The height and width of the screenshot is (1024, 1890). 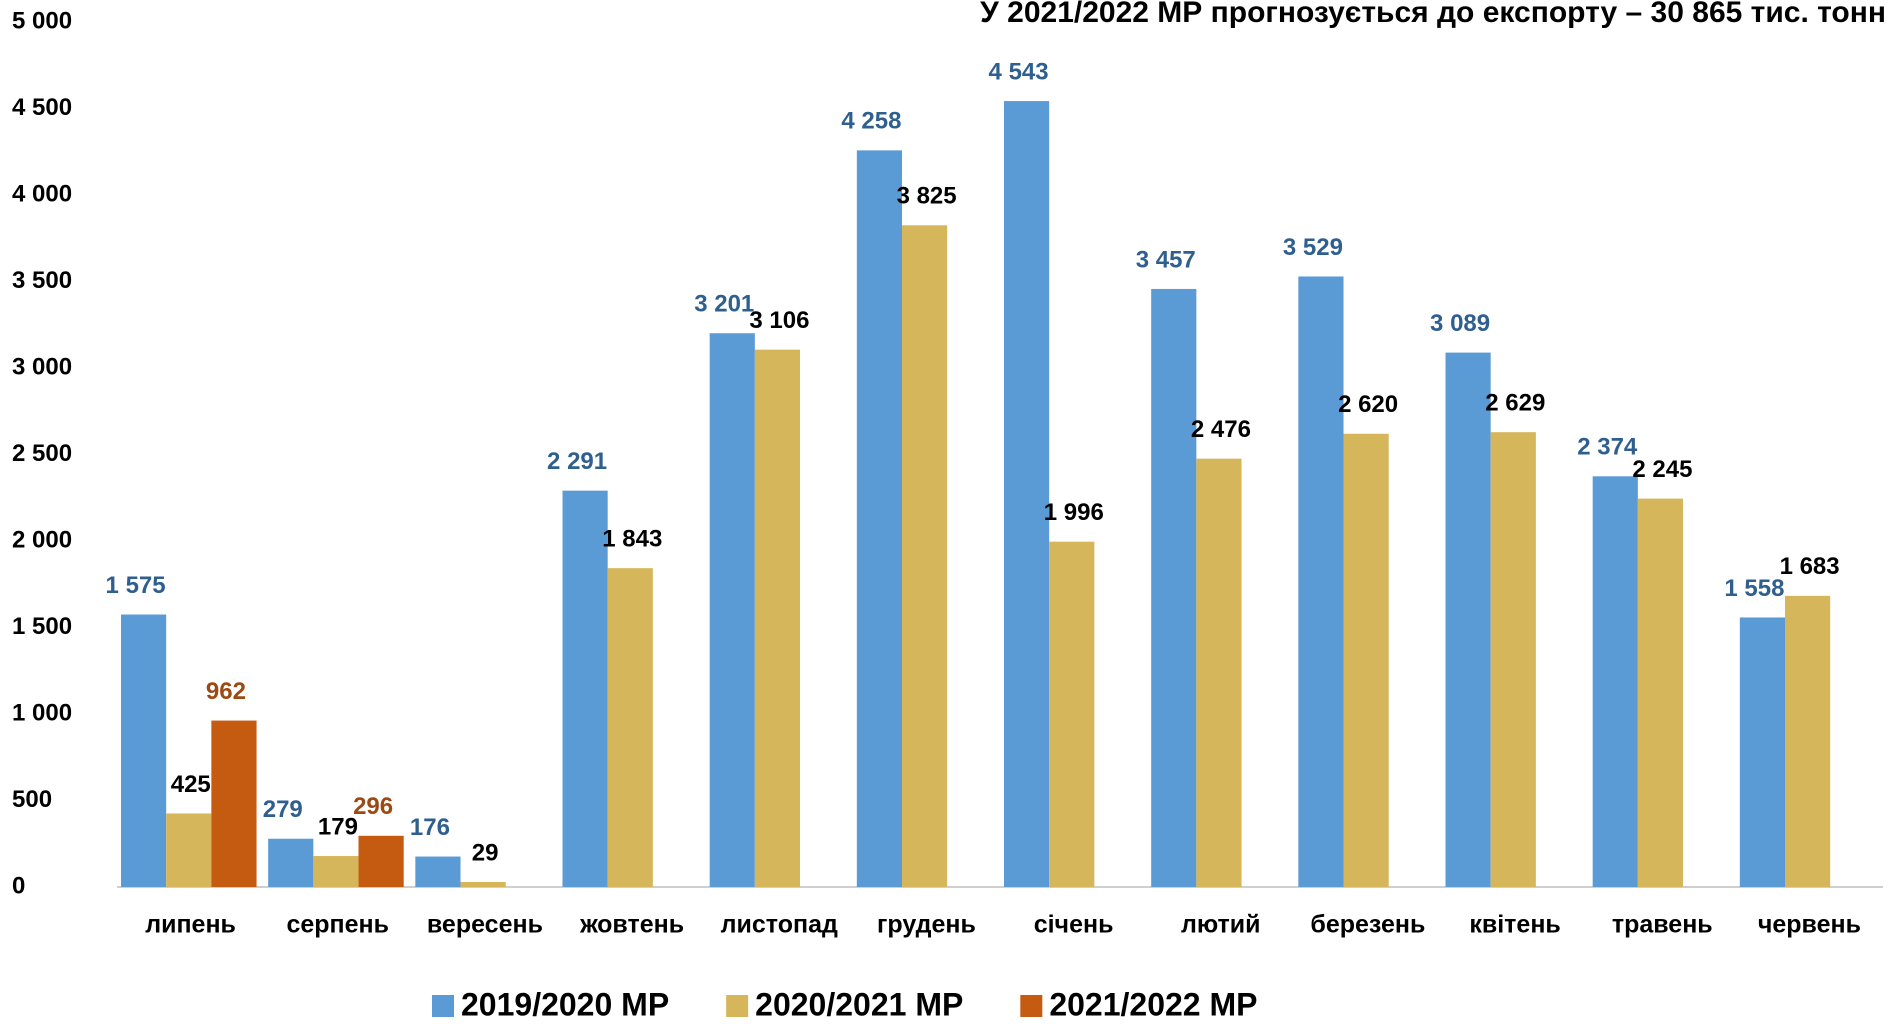 I want to click on value-label: 3 106, so click(x=779, y=320).